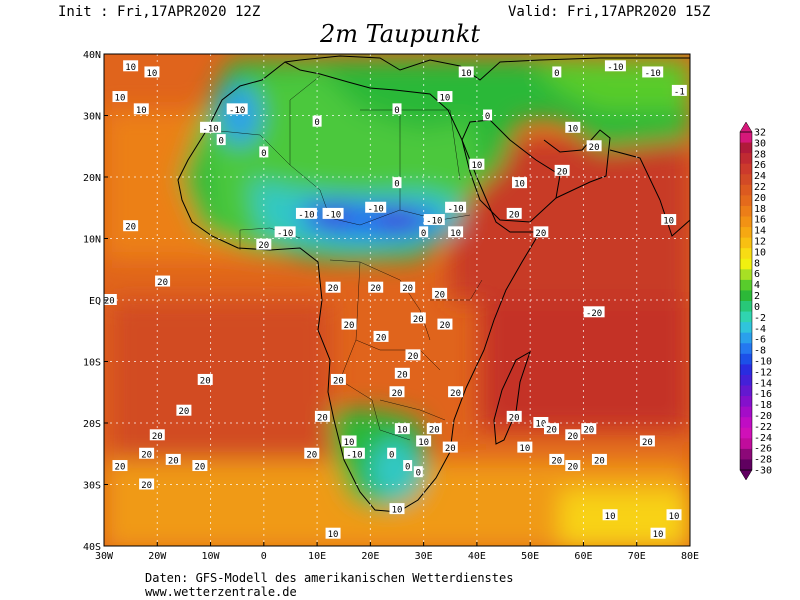 The image size is (800, 600). I want to click on lon-tick-label: 40E, so click(477, 556).